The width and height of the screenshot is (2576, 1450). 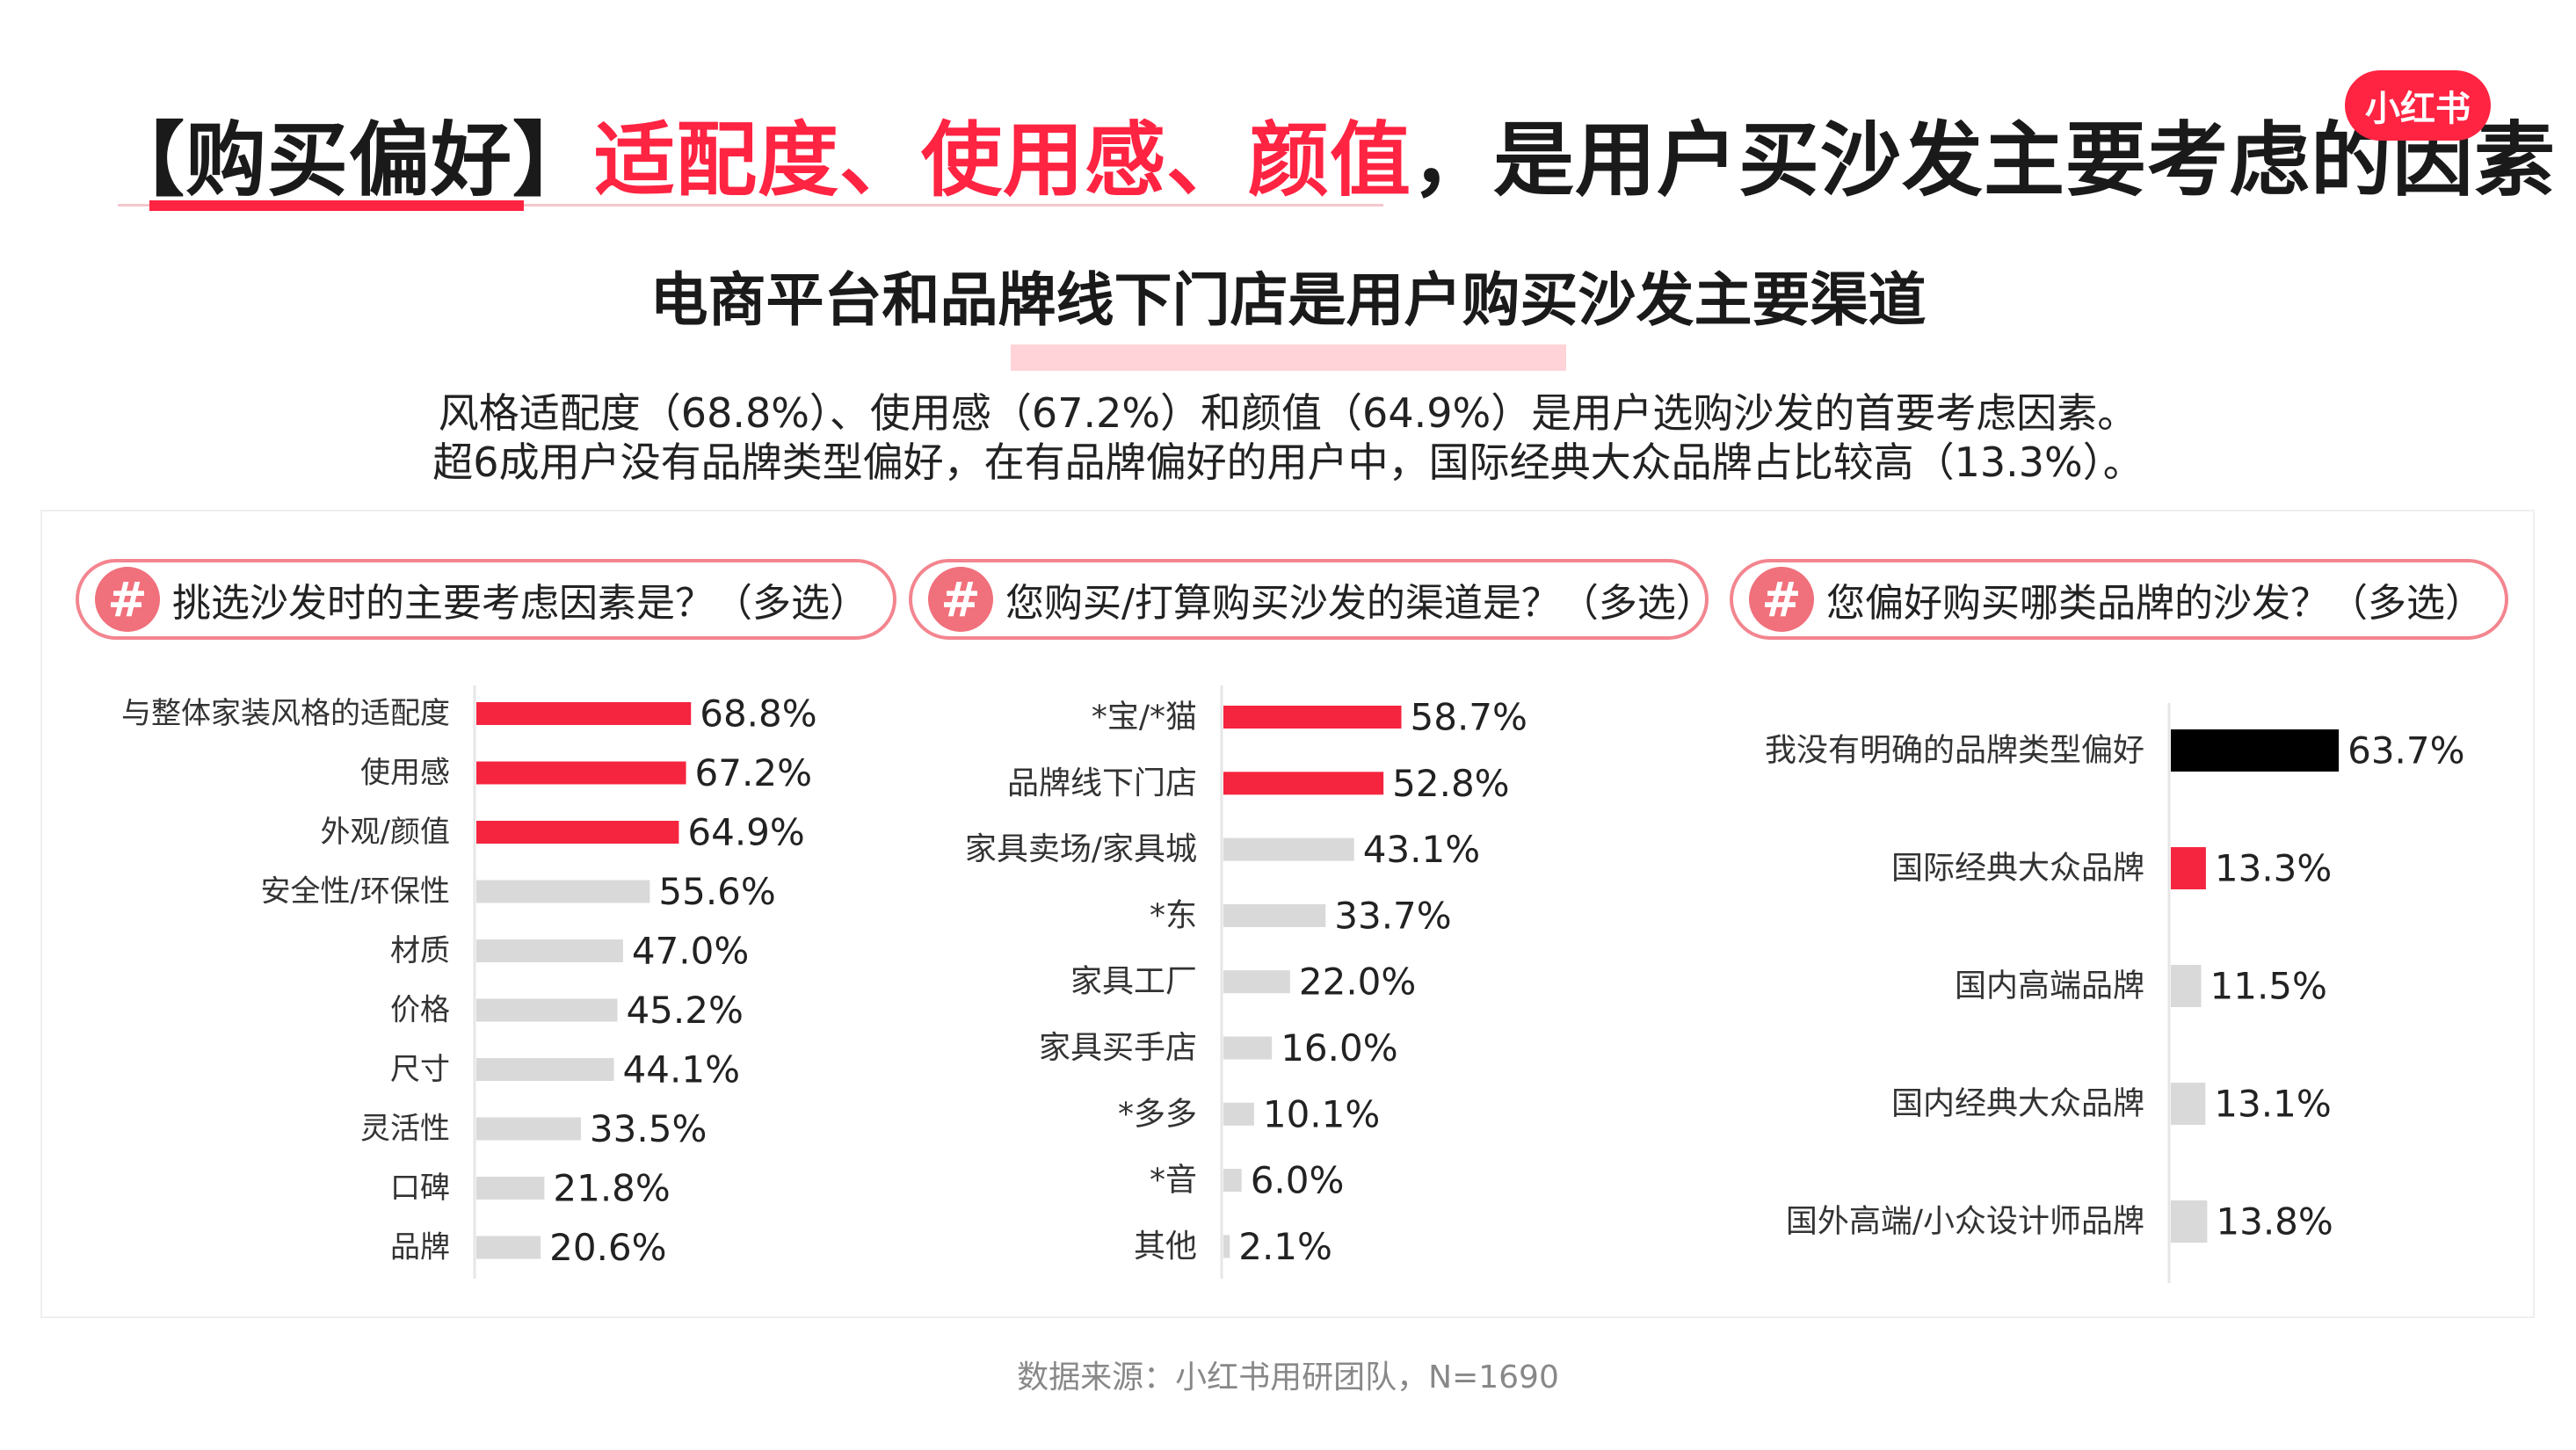 What do you see at coordinates (405, 1129) in the screenshot?
I see `chart-1-category-label: 灵活性` at bounding box center [405, 1129].